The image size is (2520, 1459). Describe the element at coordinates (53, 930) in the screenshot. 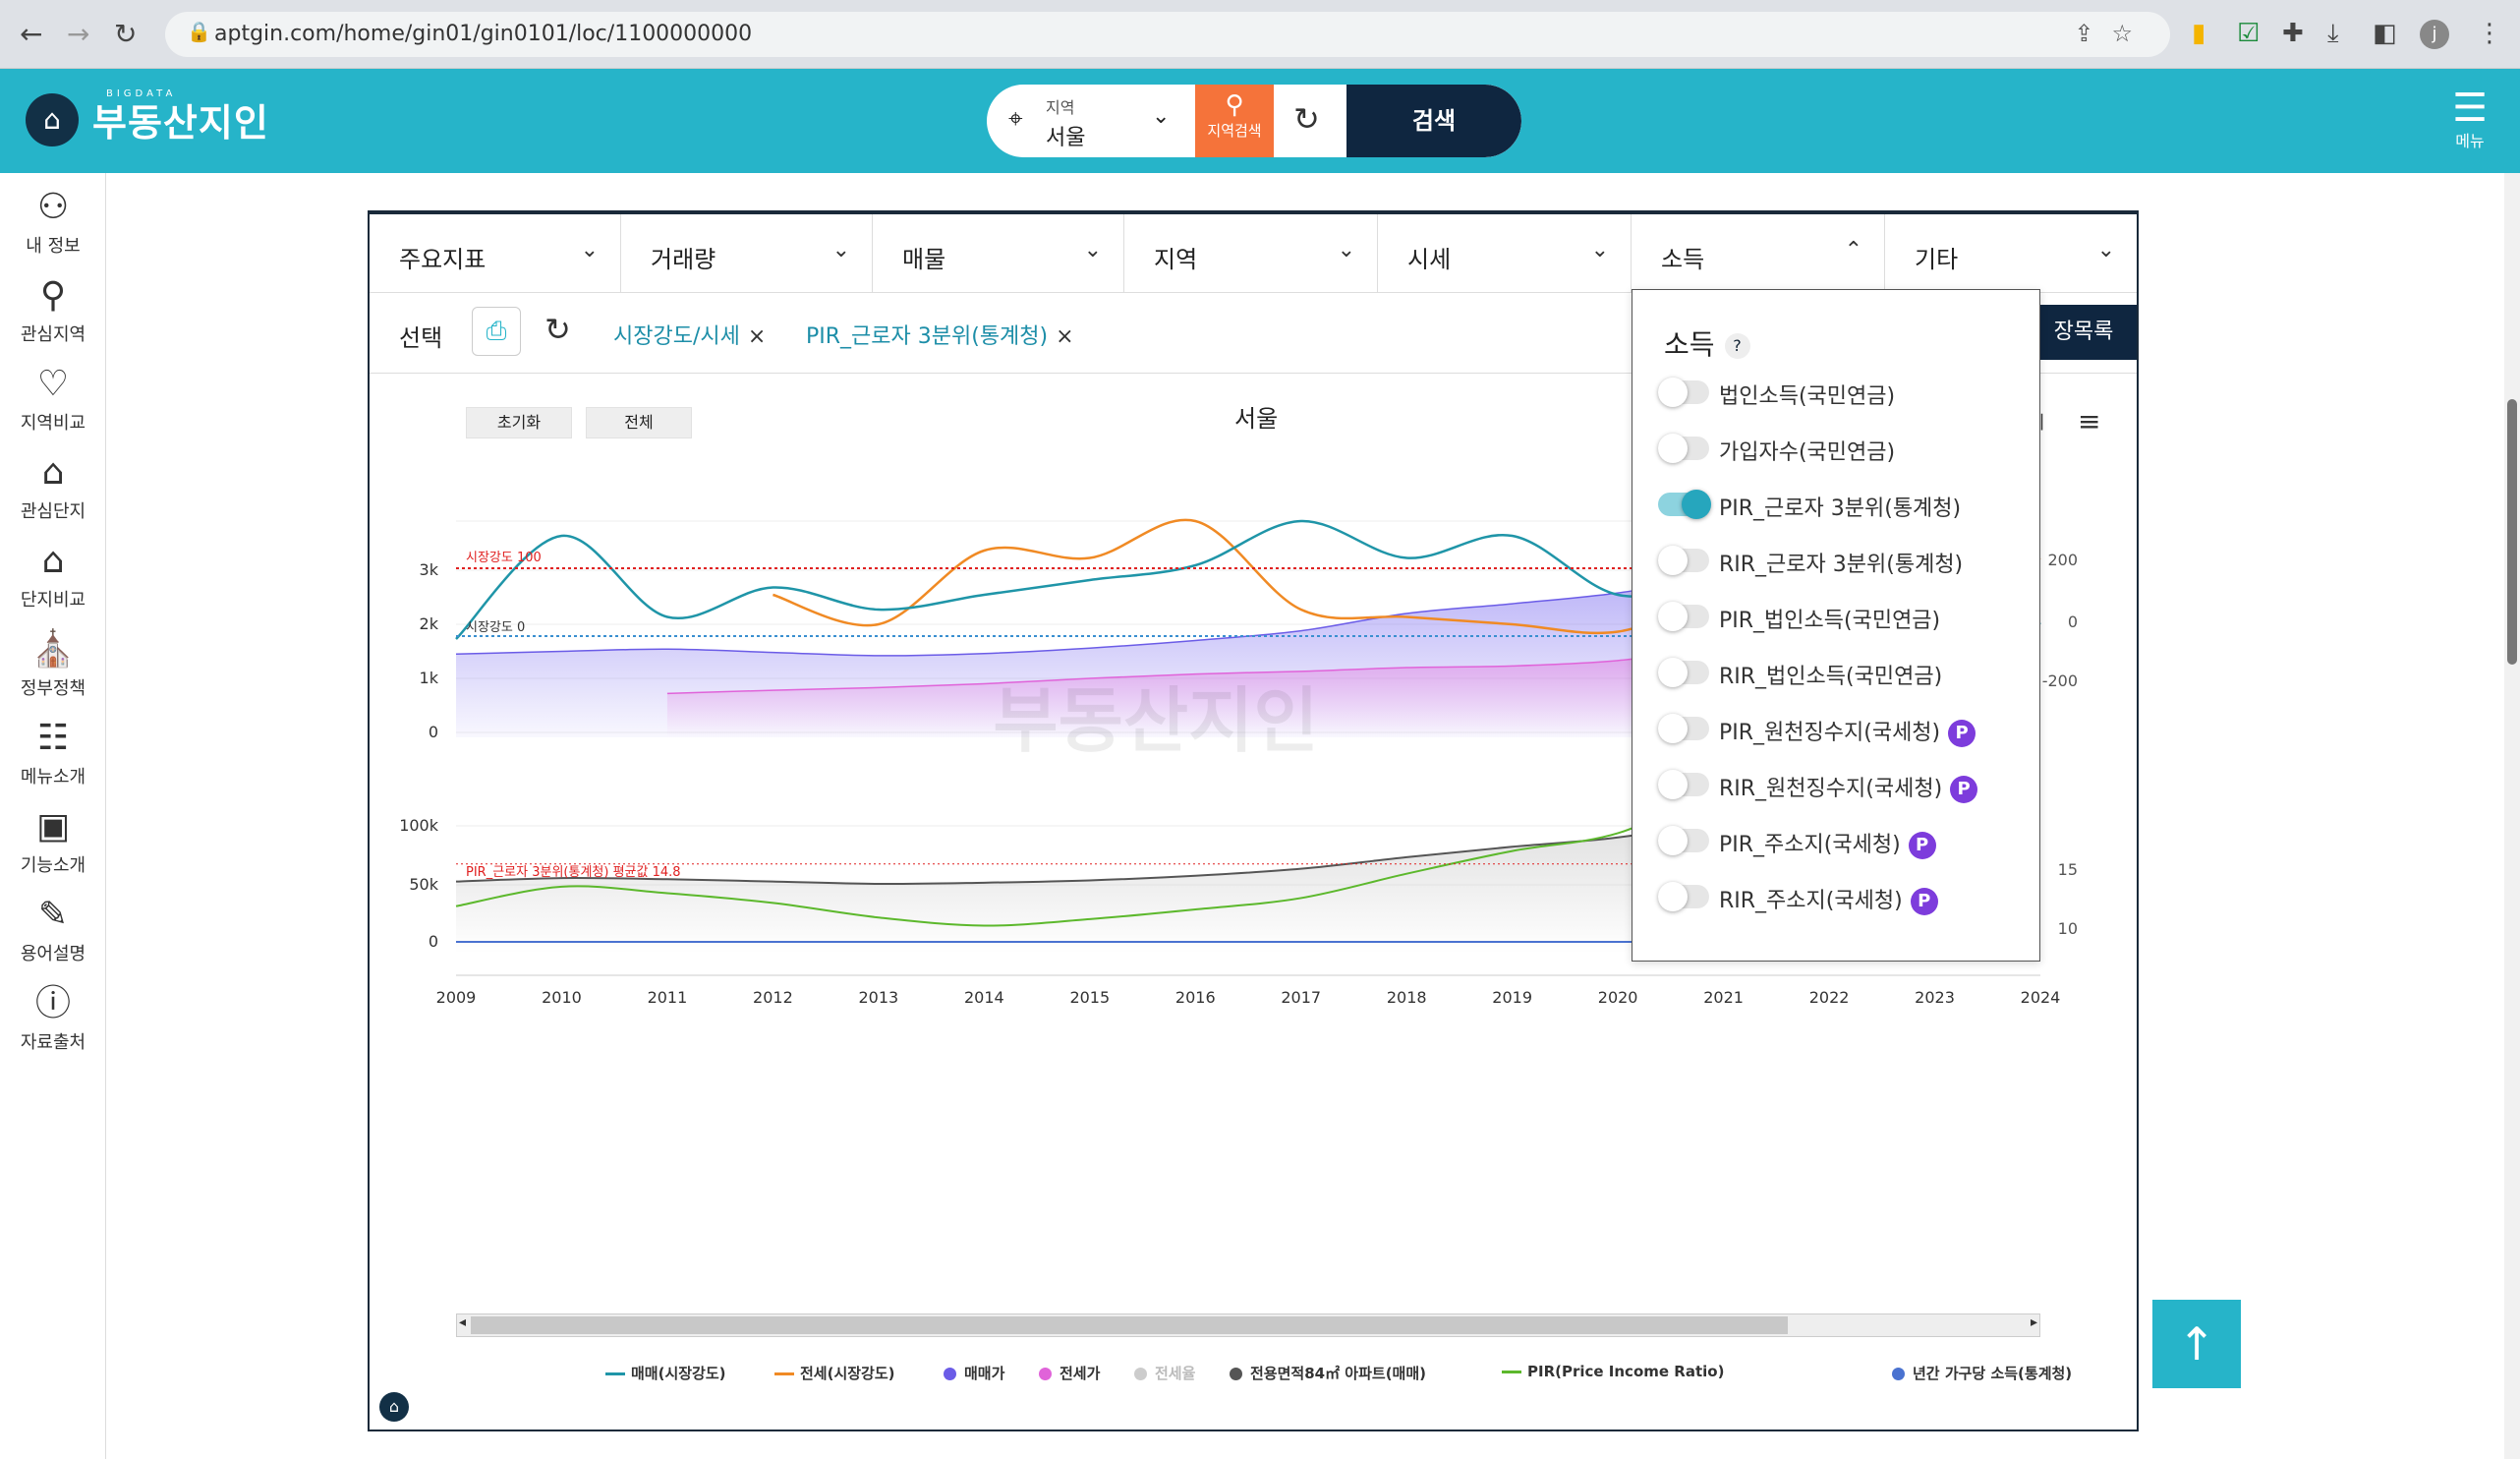

I see `sidebar-item-glossary: ✎ 용어설명` at that location.